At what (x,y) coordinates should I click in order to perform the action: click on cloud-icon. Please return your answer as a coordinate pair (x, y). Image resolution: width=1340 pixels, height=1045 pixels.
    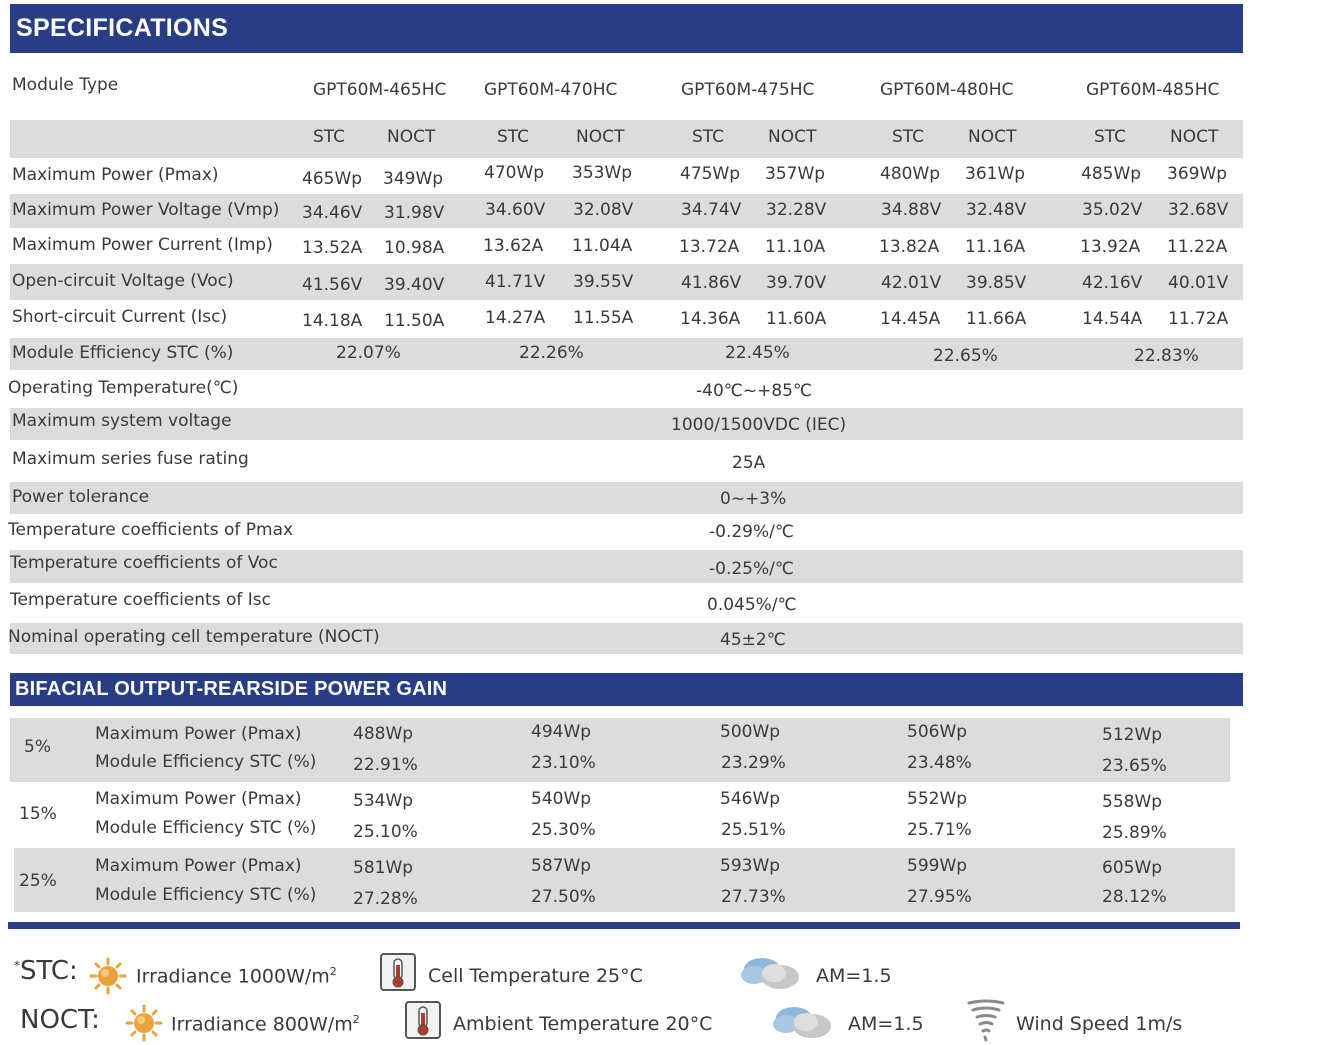
    Looking at the image, I should click on (771, 975).